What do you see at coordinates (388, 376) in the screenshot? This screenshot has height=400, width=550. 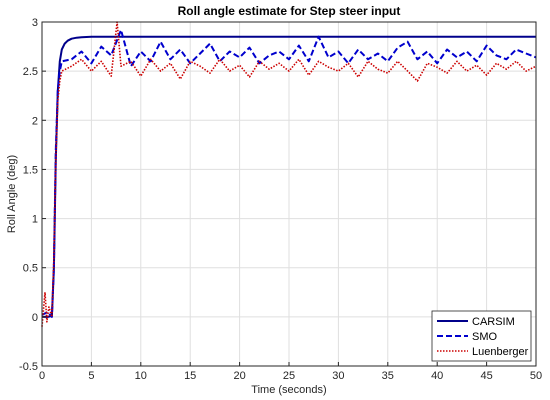 I see `x-tick-label: 35` at bounding box center [388, 376].